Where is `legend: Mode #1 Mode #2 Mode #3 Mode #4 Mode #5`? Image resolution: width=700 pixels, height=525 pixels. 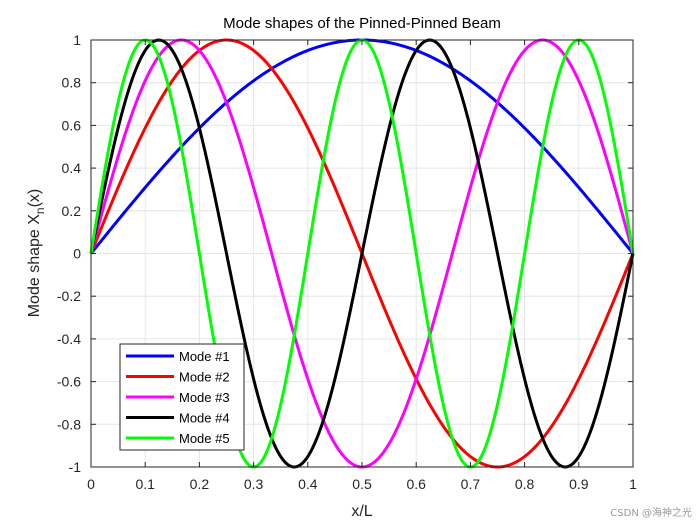
legend: Mode #1 Mode #2 Mode #3 Mode #4 Mode #5 is located at coordinates (182, 397).